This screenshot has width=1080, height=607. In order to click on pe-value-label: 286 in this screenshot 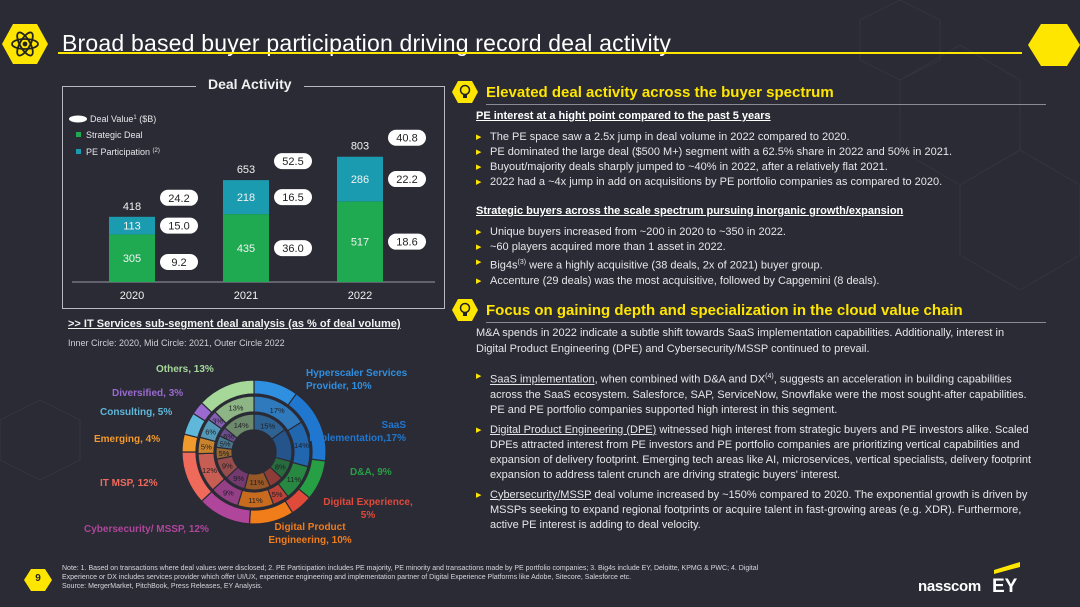, I will do `click(360, 180)`.